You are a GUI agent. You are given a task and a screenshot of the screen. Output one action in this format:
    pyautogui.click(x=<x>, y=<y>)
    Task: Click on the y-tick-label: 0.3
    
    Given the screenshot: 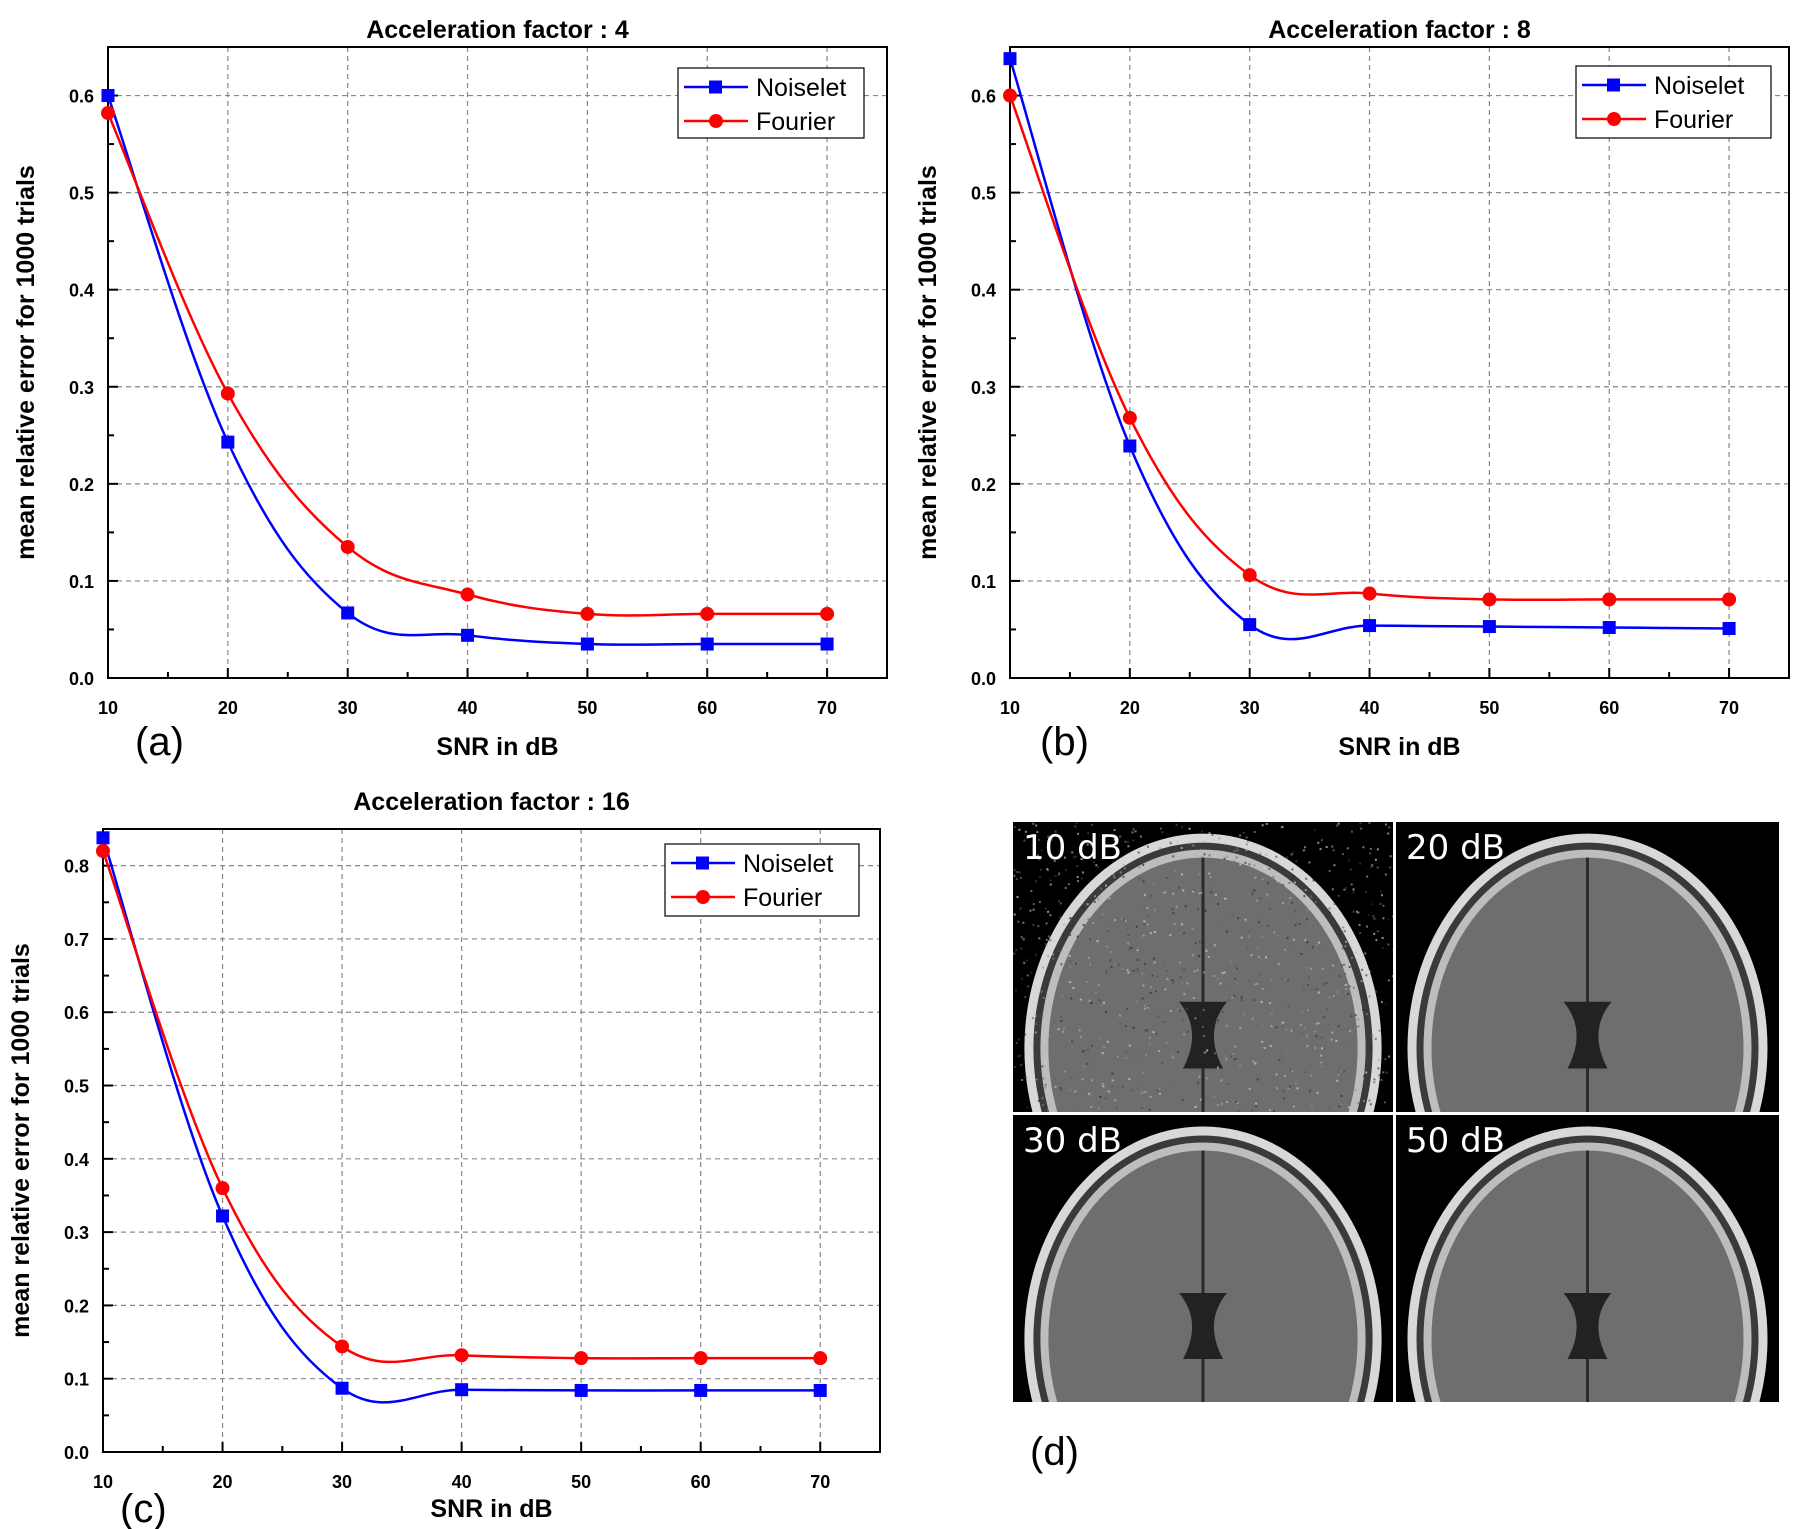 What is the action you would take?
    pyautogui.click(x=76, y=1233)
    